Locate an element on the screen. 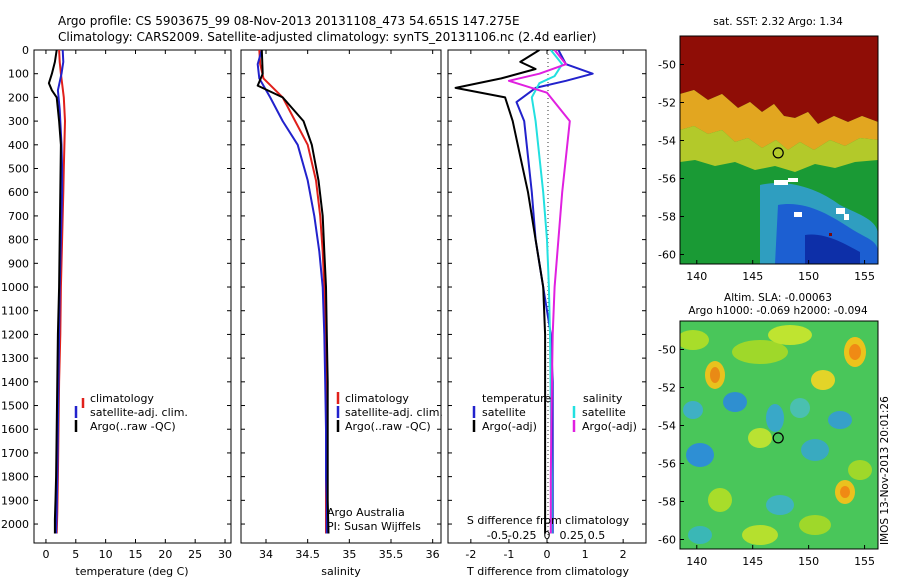 Image resolution: width=900 pixels, height=580 pixels. y-tick-label: 100 is located at coordinates (18, 74).